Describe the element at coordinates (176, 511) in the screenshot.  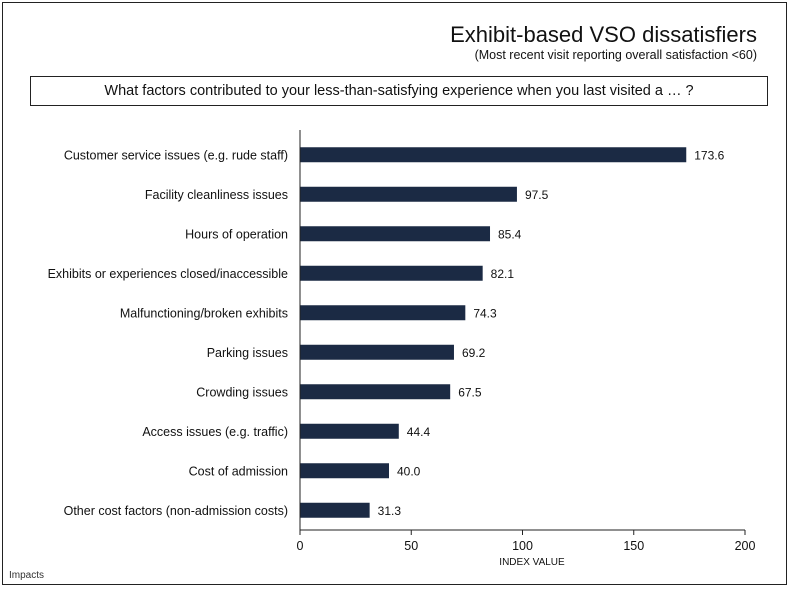
I see `category-label: Other cost factors (non-admission costs)` at that location.